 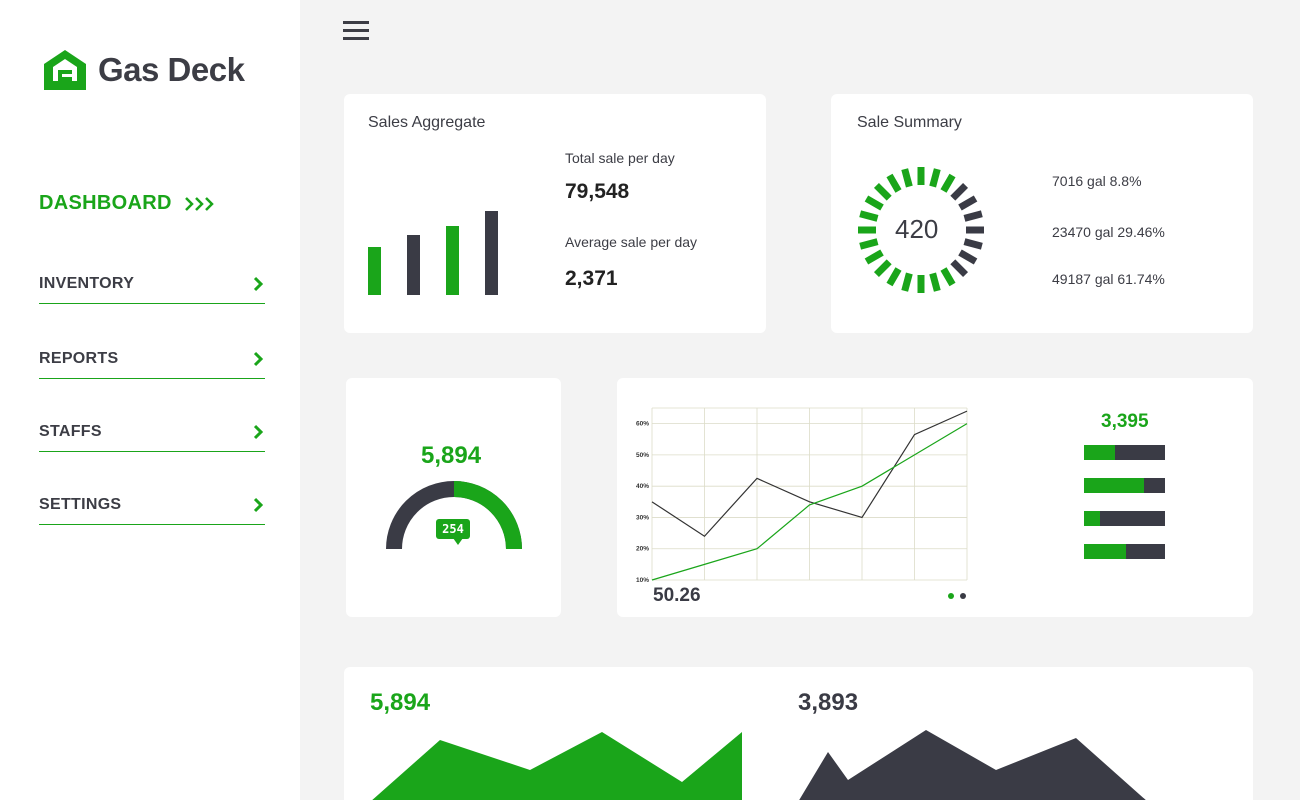 What do you see at coordinates (591, 278) in the screenshot?
I see `average-sale-value: 2,371` at bounding box center [591, 278].